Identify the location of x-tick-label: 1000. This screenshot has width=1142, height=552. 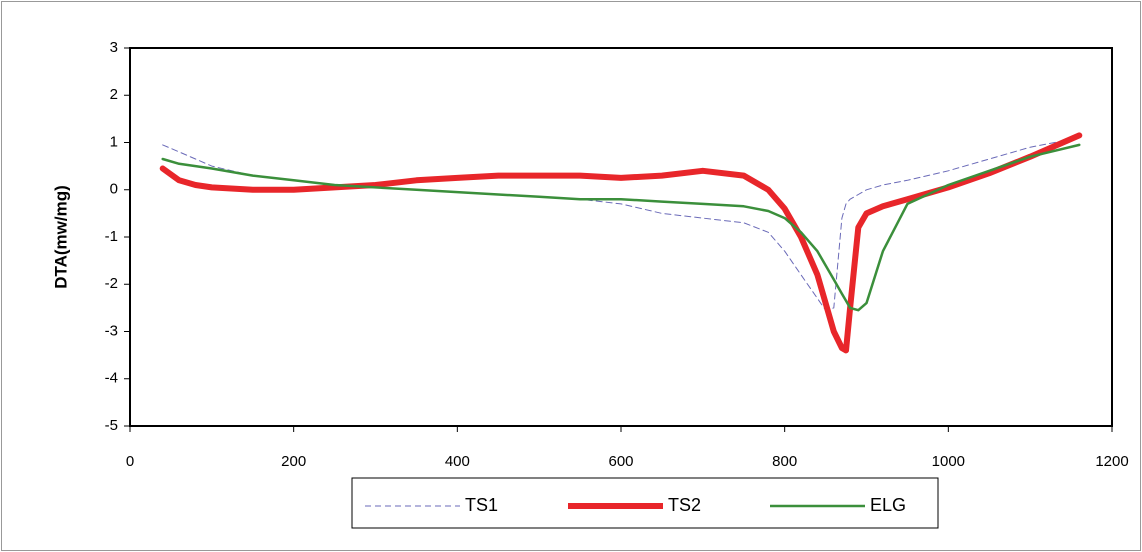
(948, 461).